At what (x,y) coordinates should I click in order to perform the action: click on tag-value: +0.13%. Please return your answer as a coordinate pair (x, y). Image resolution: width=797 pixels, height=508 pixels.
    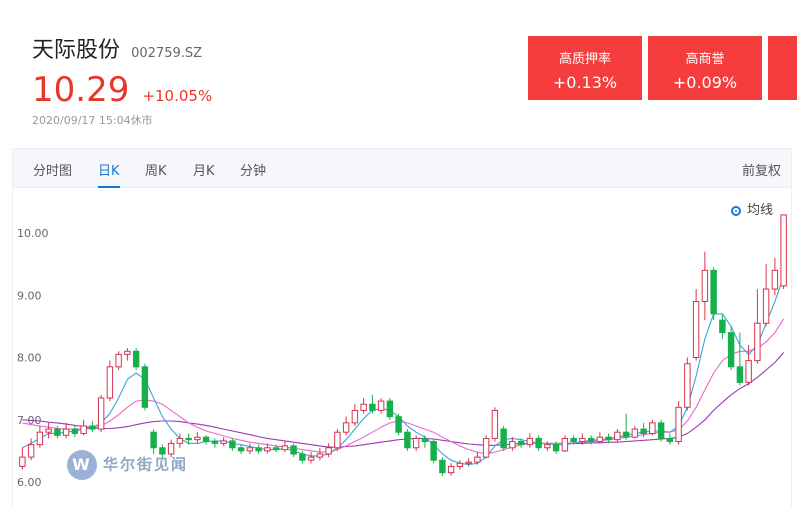
    Looking at the image, I should click on (585, 82).